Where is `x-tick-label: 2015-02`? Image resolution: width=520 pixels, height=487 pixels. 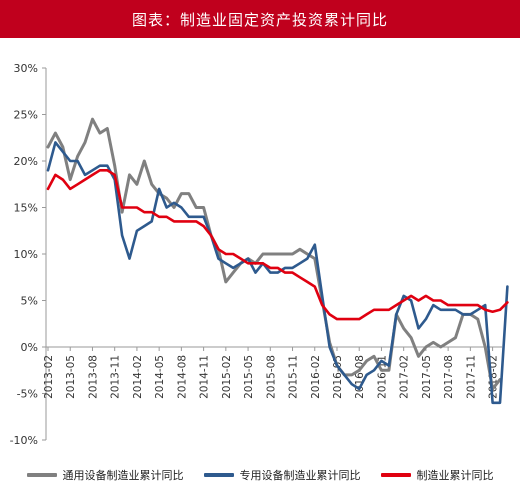
x-tick-label: 2015-02 is located at coordinates (227, 377).